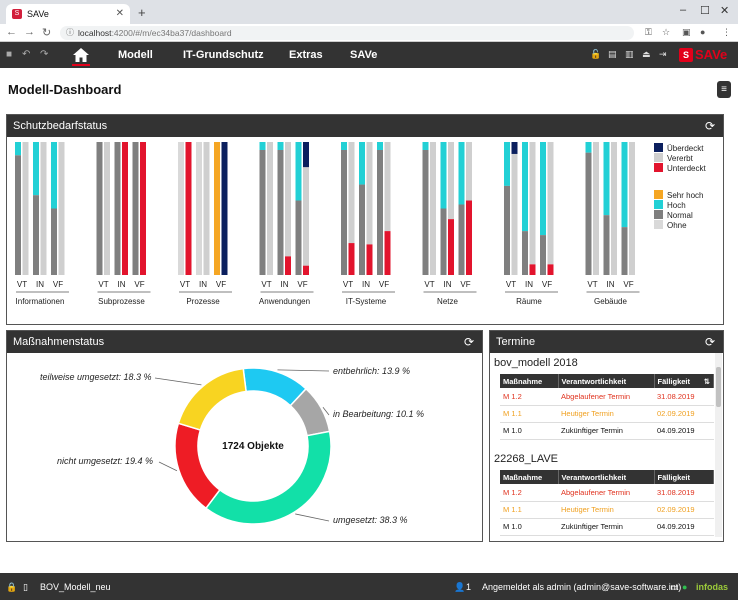 The height and width of the screenshot is (600, 738). Describe the element at coordinates (18, 215) in the screenshot. I see `bar-Informationen-VT-level-normal` at that location.